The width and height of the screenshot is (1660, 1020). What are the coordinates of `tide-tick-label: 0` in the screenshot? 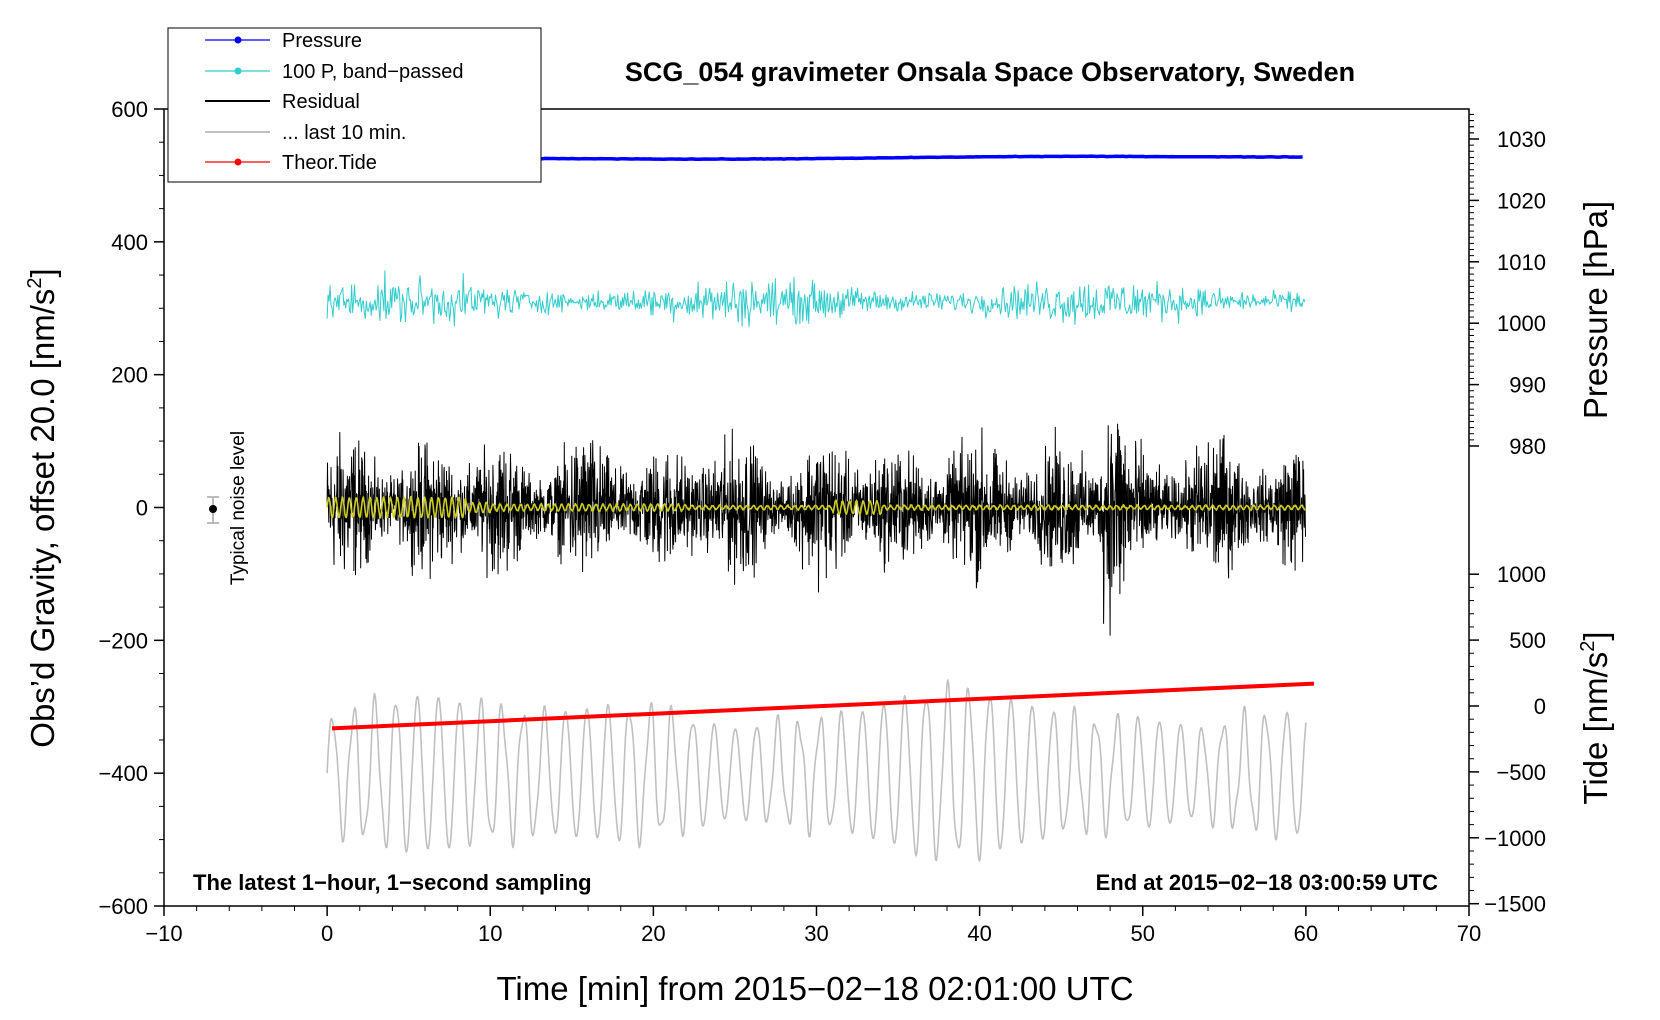 It's located at (1540, 706).